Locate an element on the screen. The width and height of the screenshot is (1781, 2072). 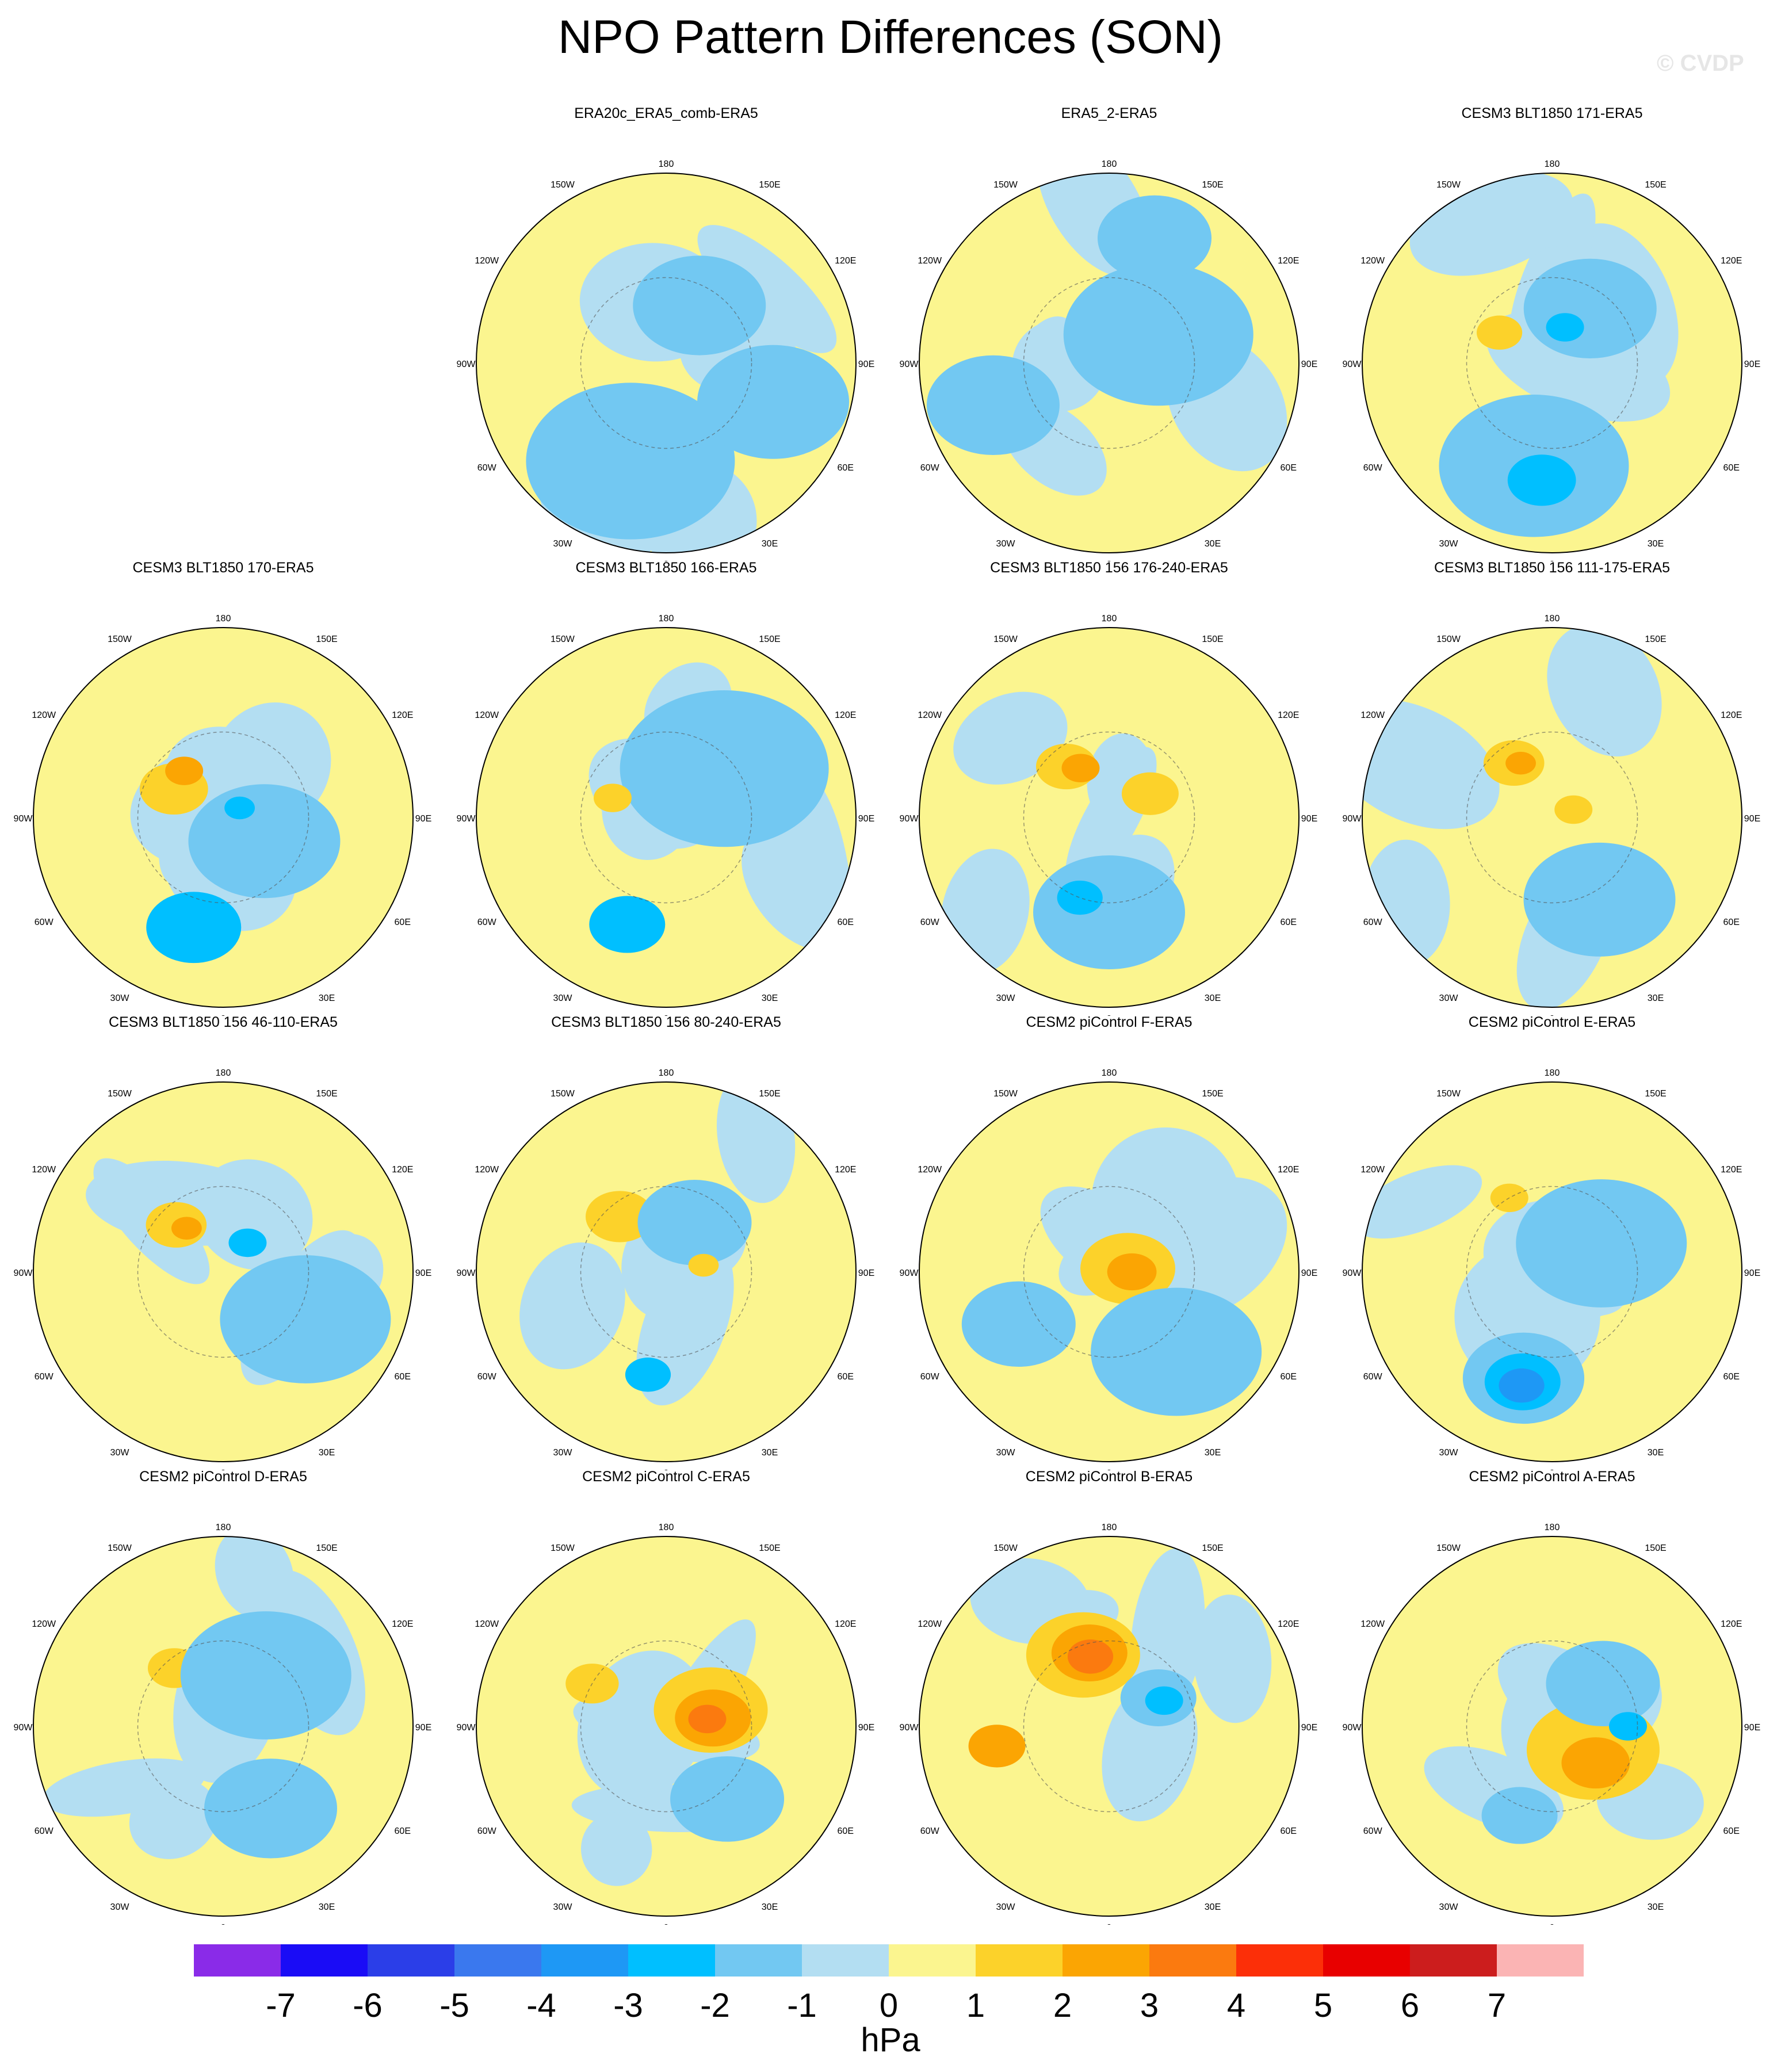
colorbar-tick-label: -7 is located at coordinates (281, 2006).